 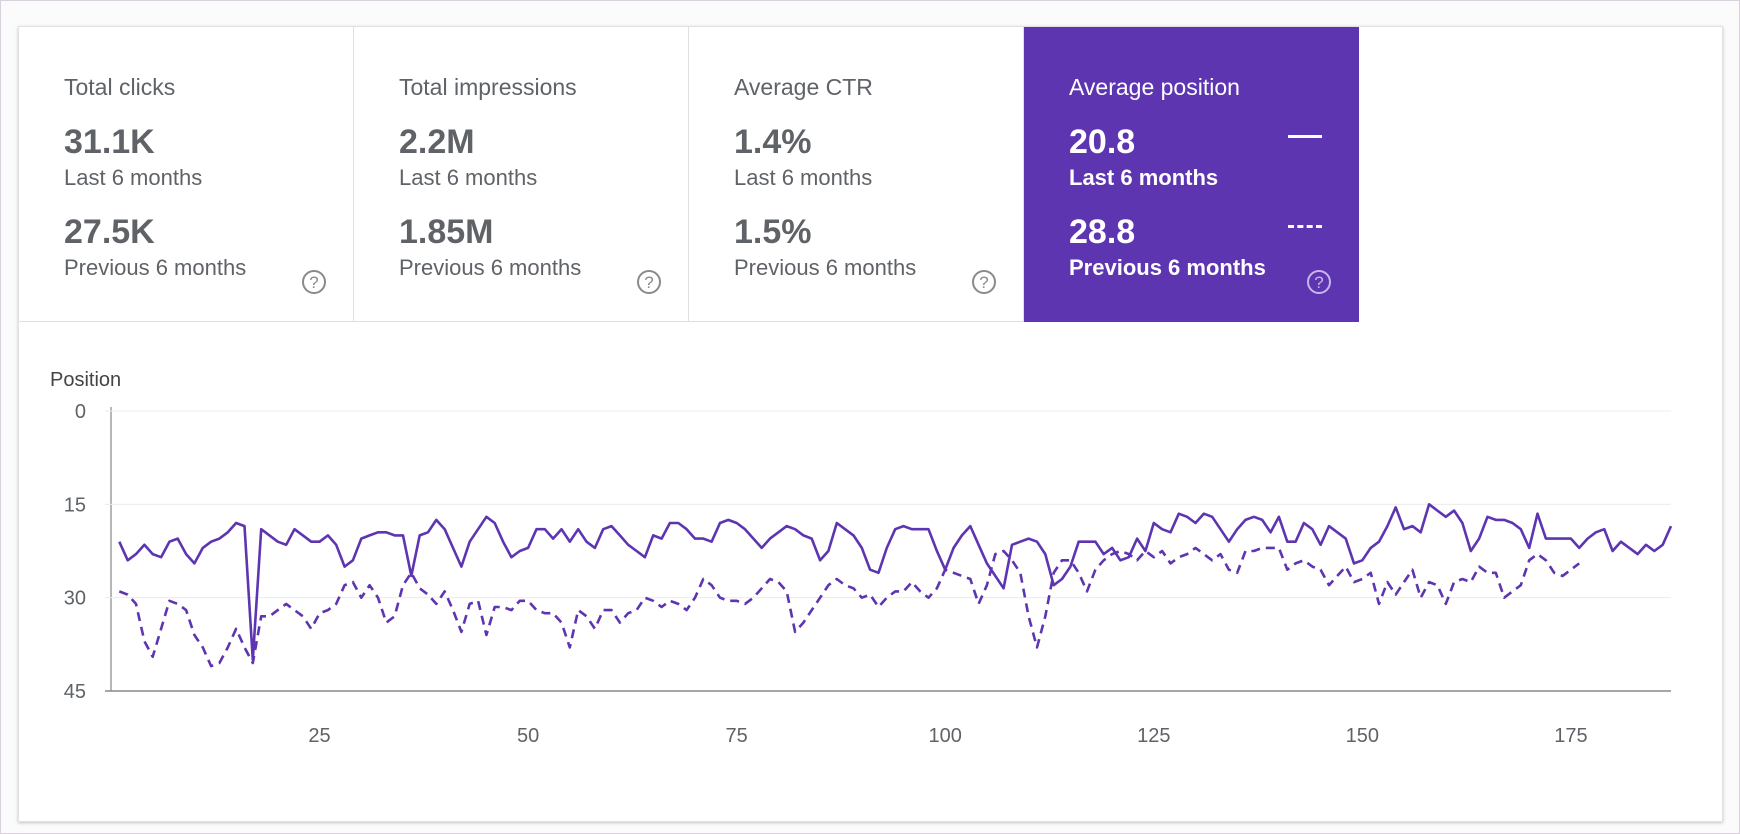 What do you see at coordinates (488, 87) in the screenshot?
I see `metric-label: Total impressions` at bounding box center [488, 87].